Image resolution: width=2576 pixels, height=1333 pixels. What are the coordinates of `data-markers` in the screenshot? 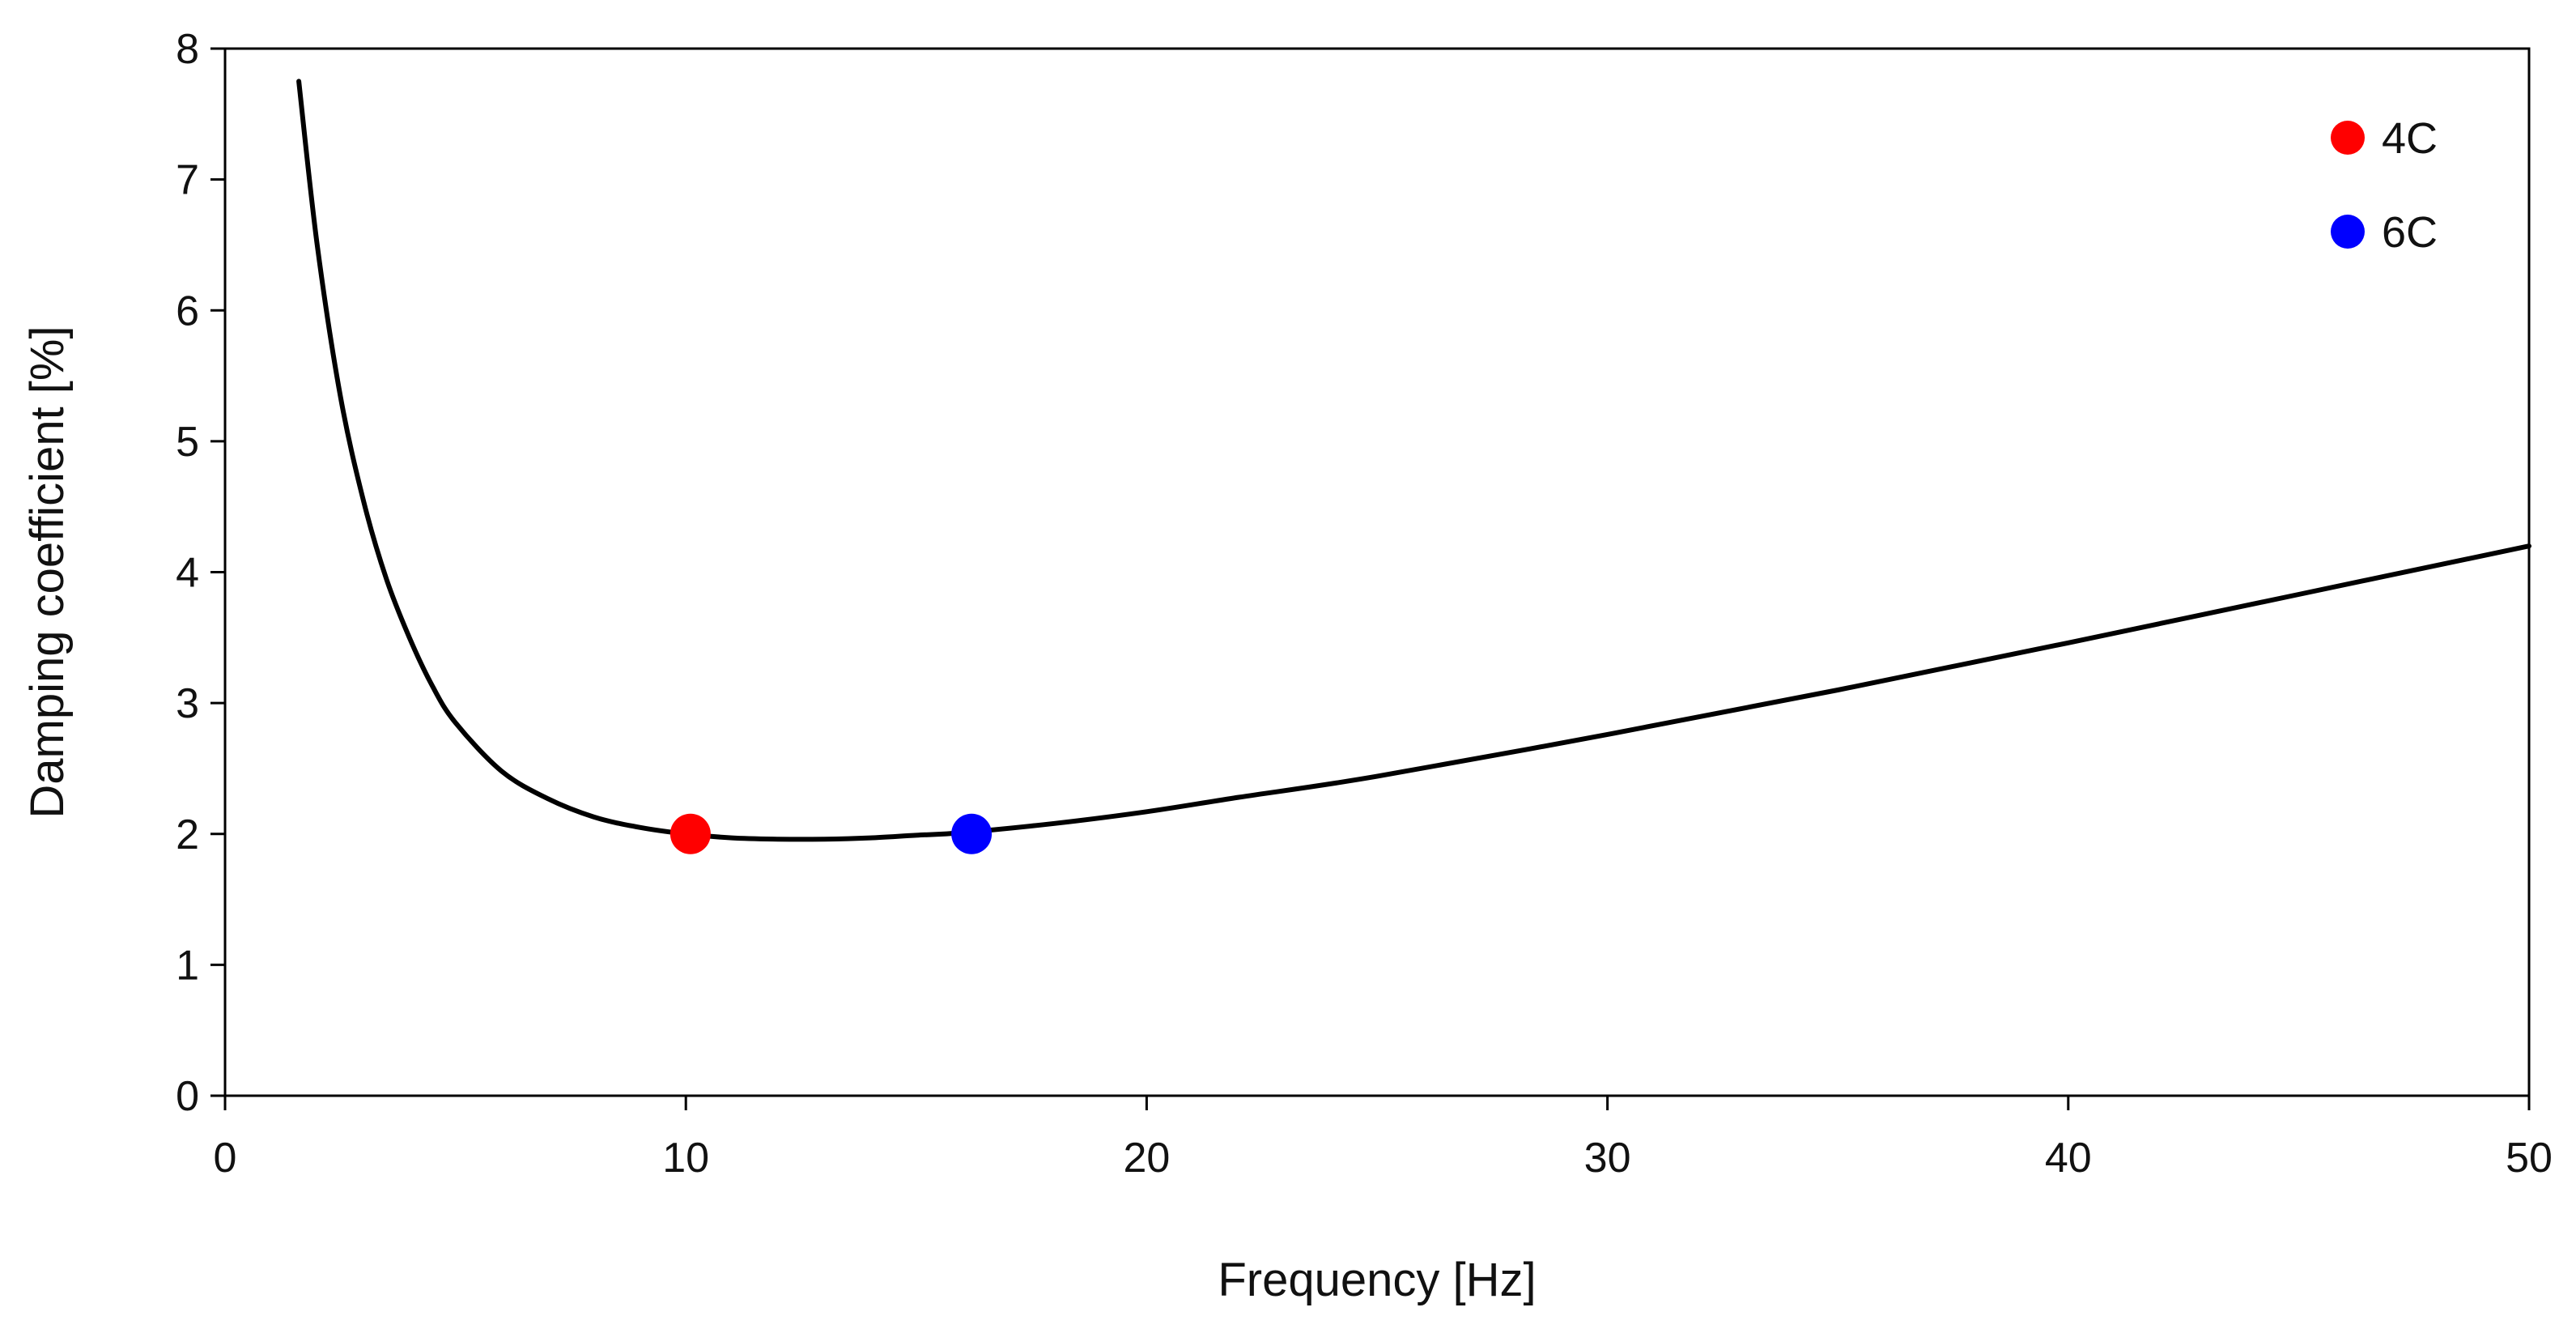 It's located at (832, 833).